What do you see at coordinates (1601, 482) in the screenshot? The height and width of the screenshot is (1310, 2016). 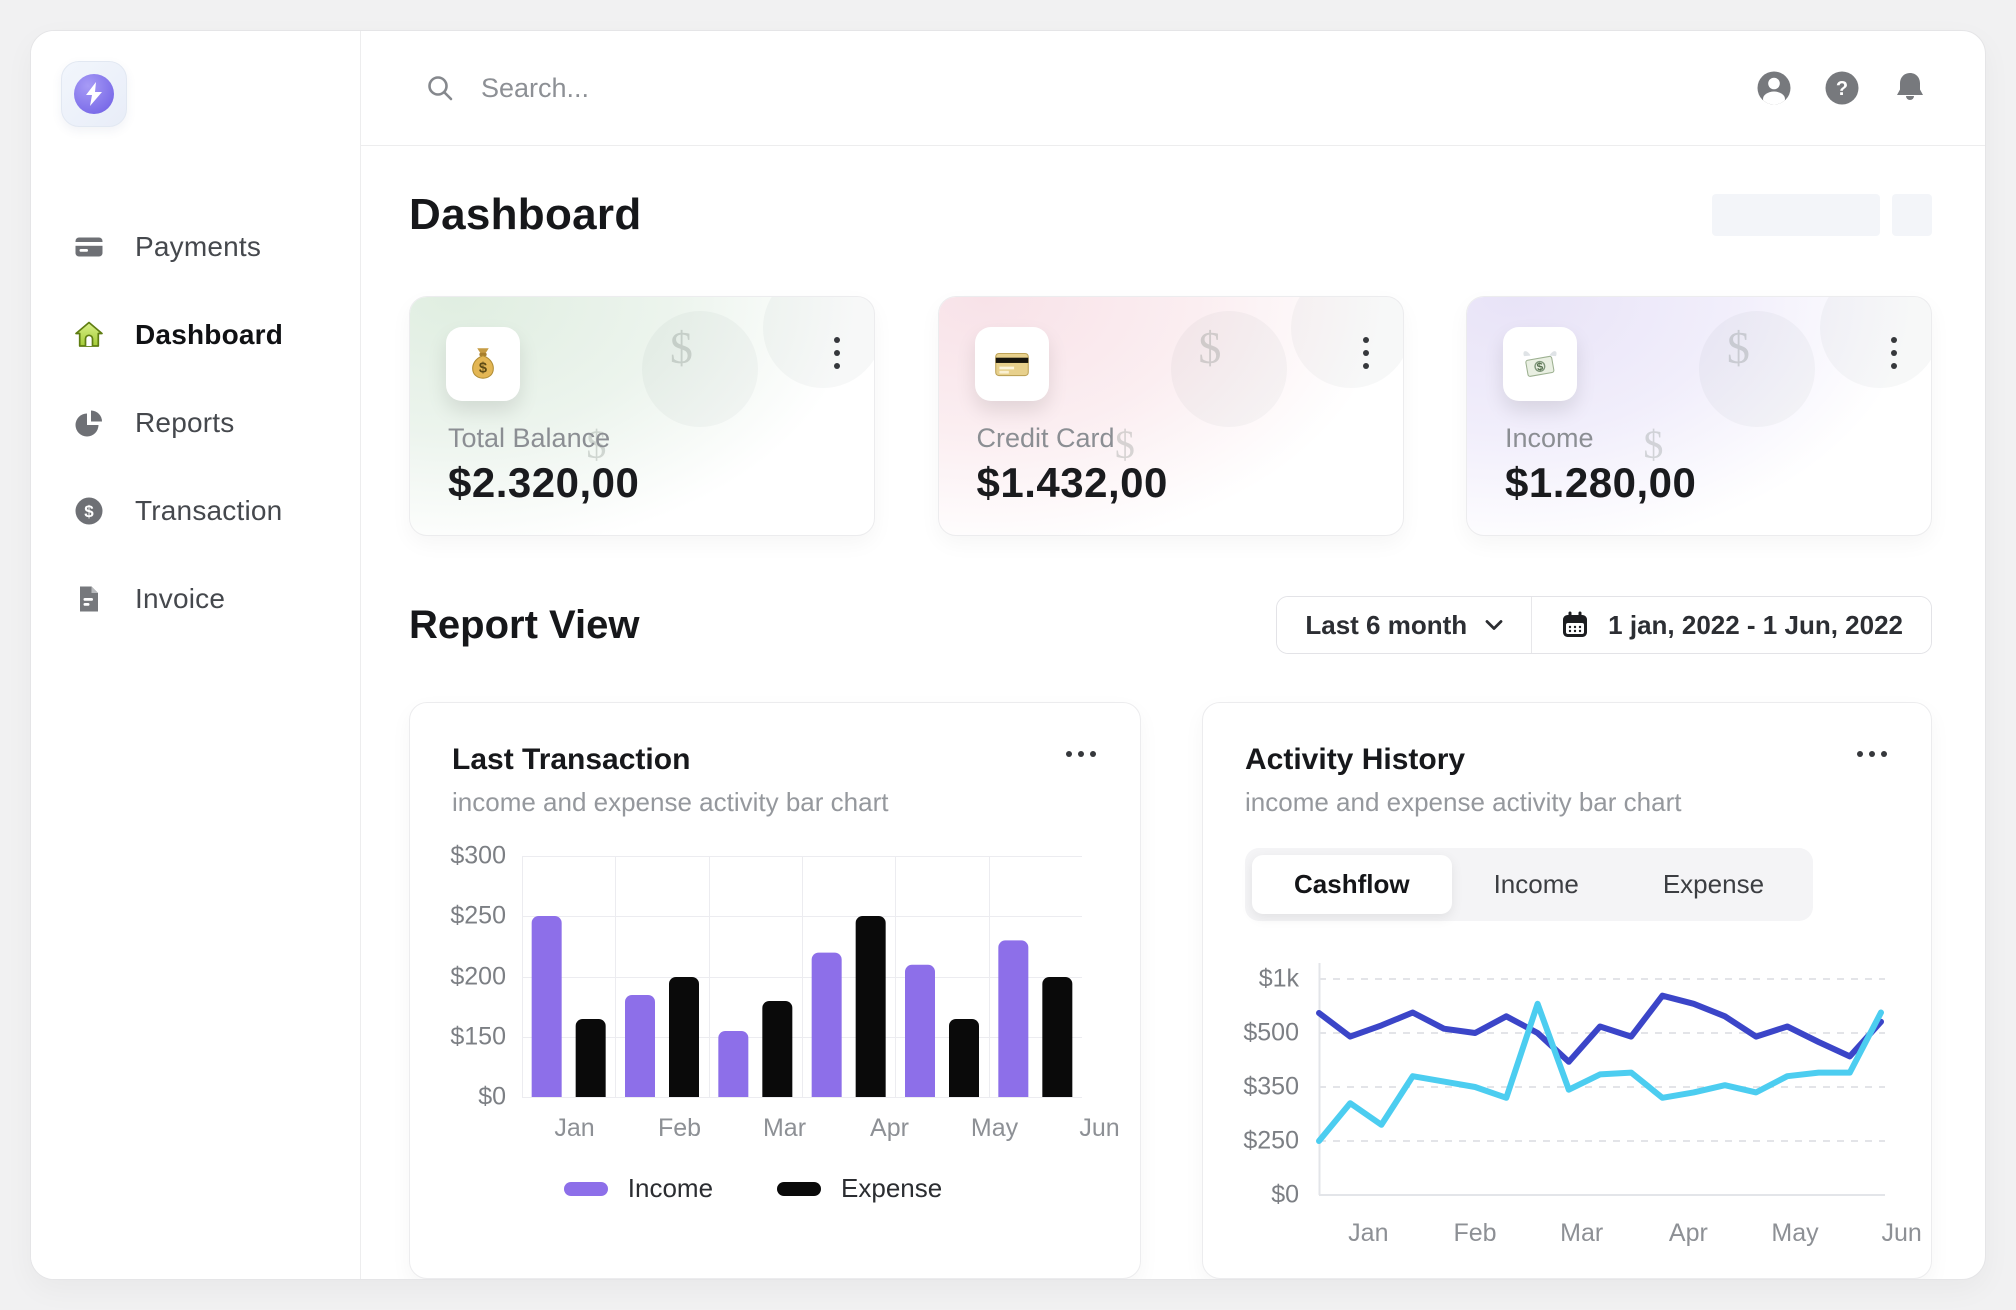 I see `stat-card-value: $1.280,00` at bounding box center [1601, 482].